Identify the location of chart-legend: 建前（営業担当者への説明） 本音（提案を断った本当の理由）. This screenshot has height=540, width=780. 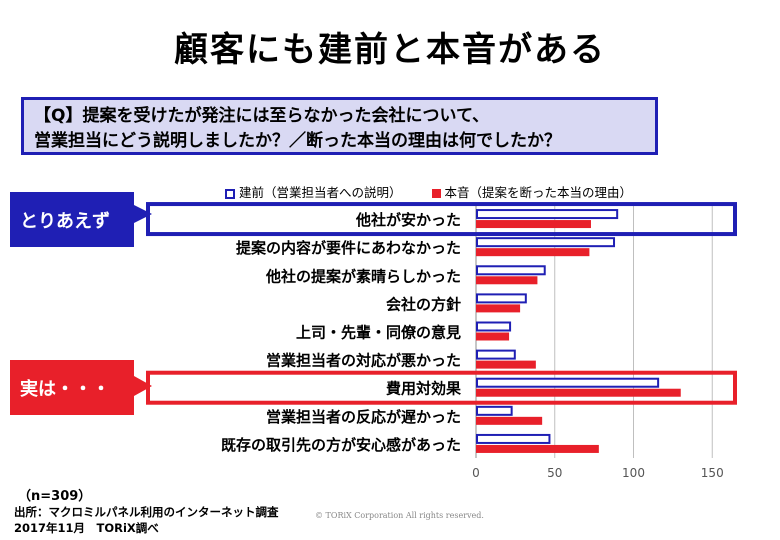
(441, 191).